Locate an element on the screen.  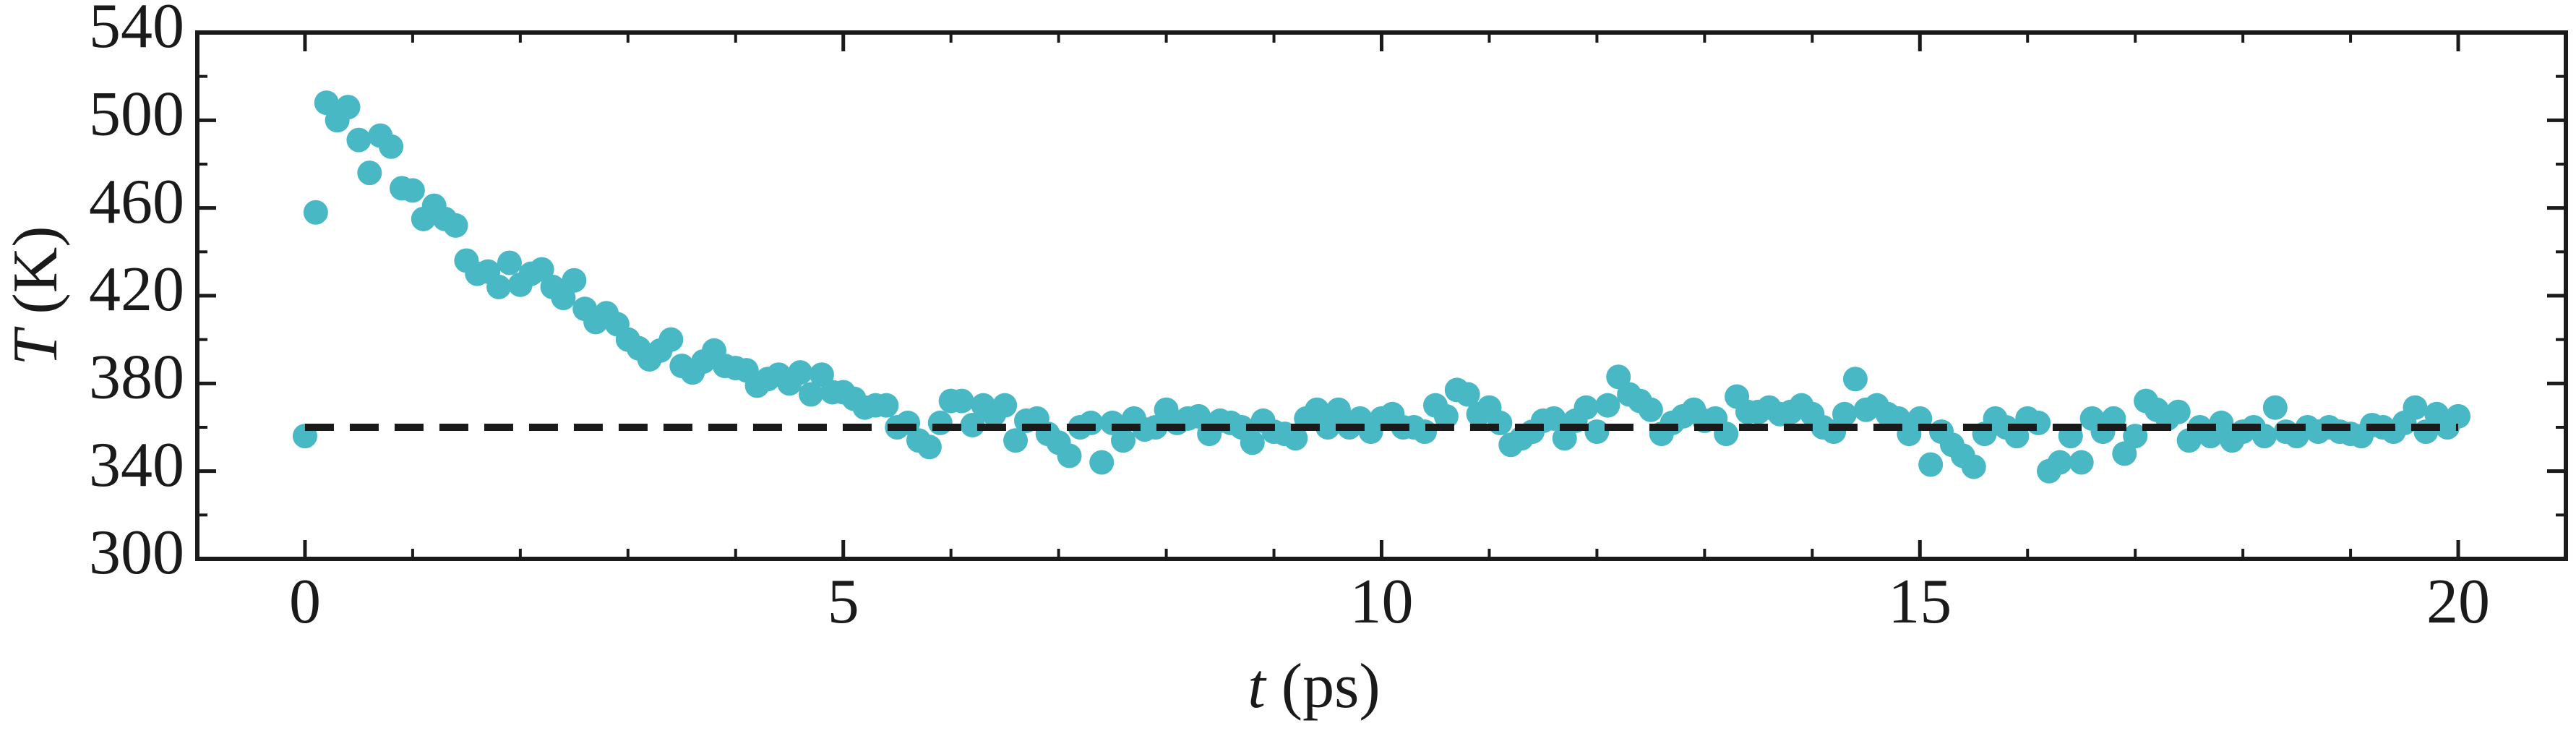
x-tick-label: 20 is located at coordinates (2458, 602).